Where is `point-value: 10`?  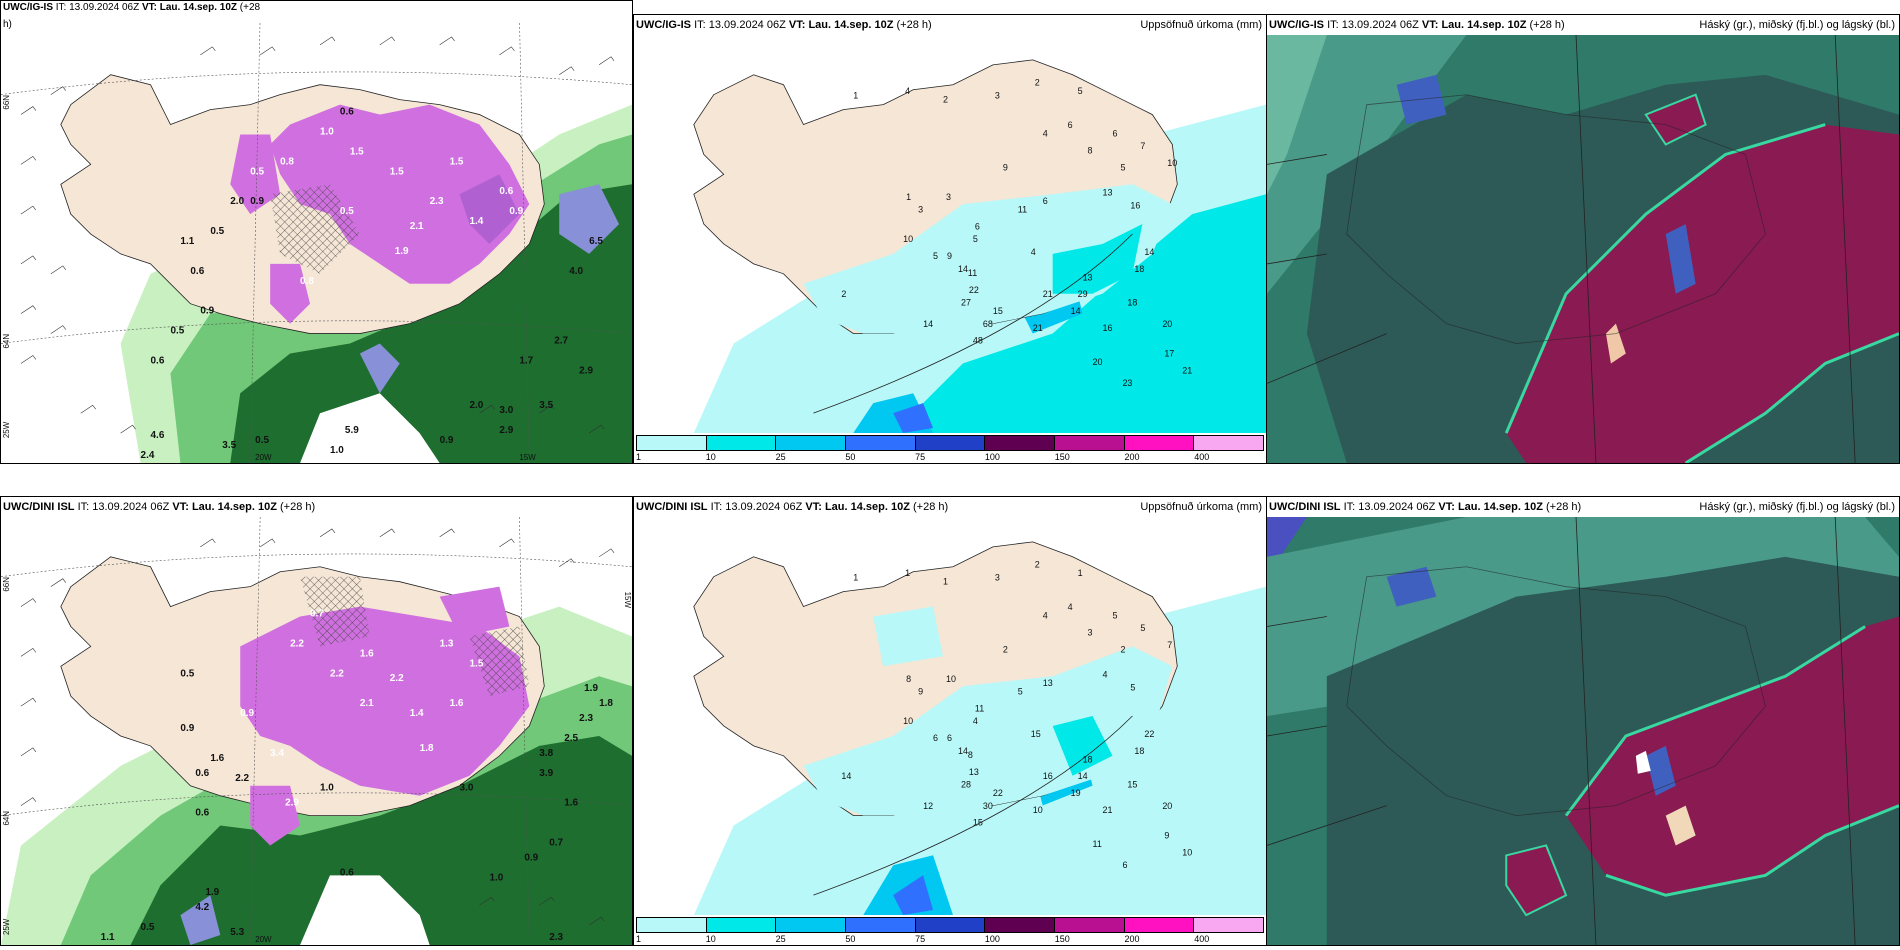
point-value: 10 is located at coordinates (908, 721).